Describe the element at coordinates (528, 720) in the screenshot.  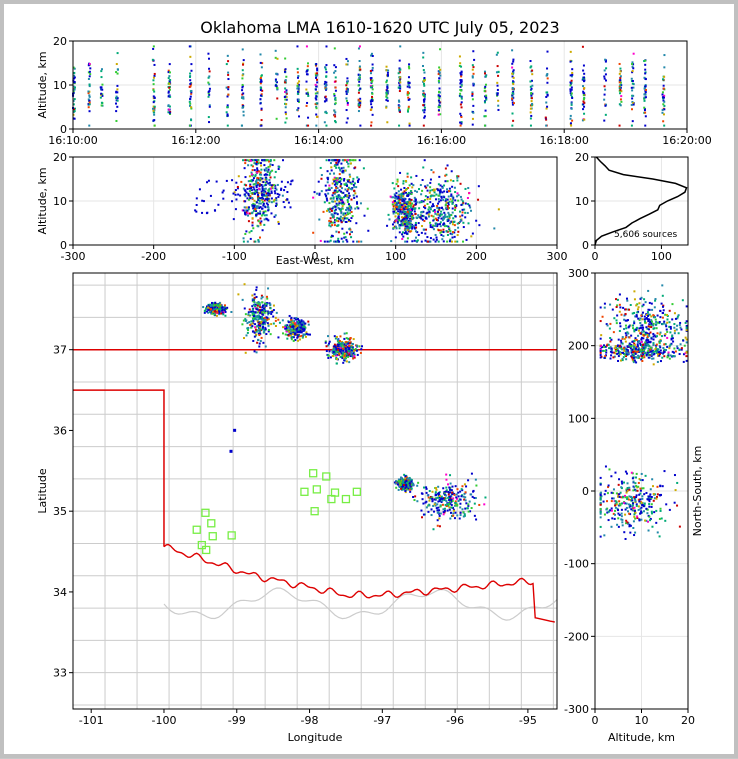
I see `x-tick-label: -95` at that location.